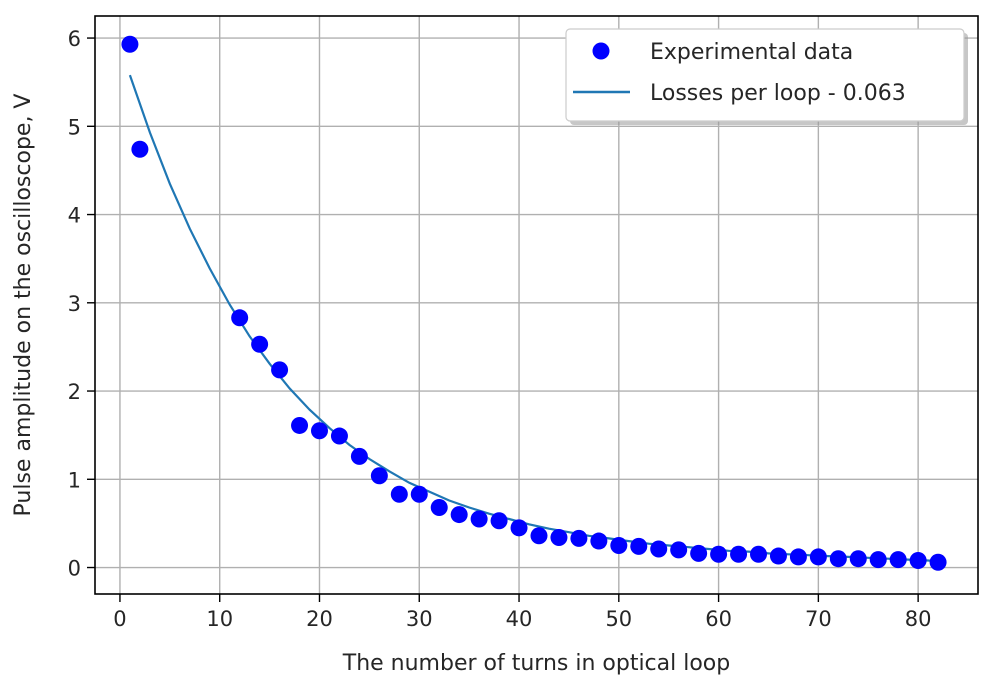 This screenshot has width=996, height=694. Describe the element at coordinates (718, 619) in the screenshot. I see `x-tick-label: 60` at that location.